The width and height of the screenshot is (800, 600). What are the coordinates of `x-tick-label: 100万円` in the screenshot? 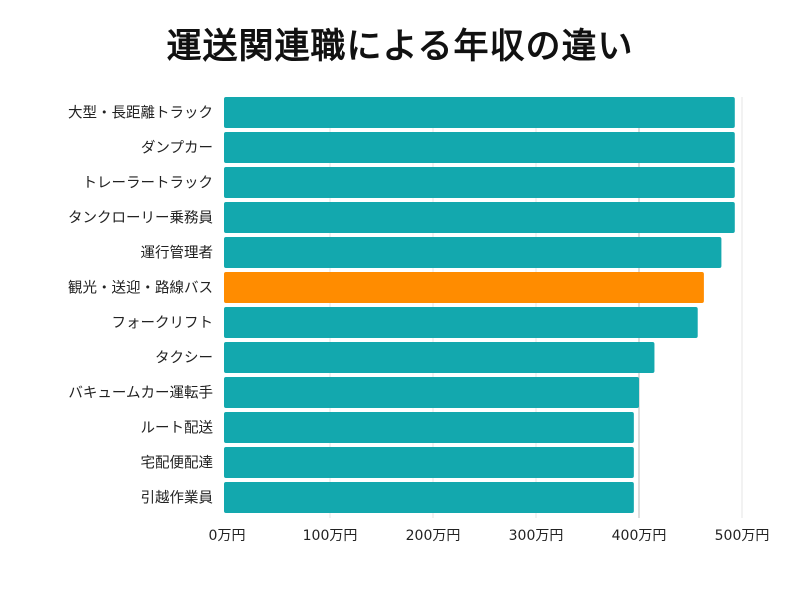 It's located at (330, 536).